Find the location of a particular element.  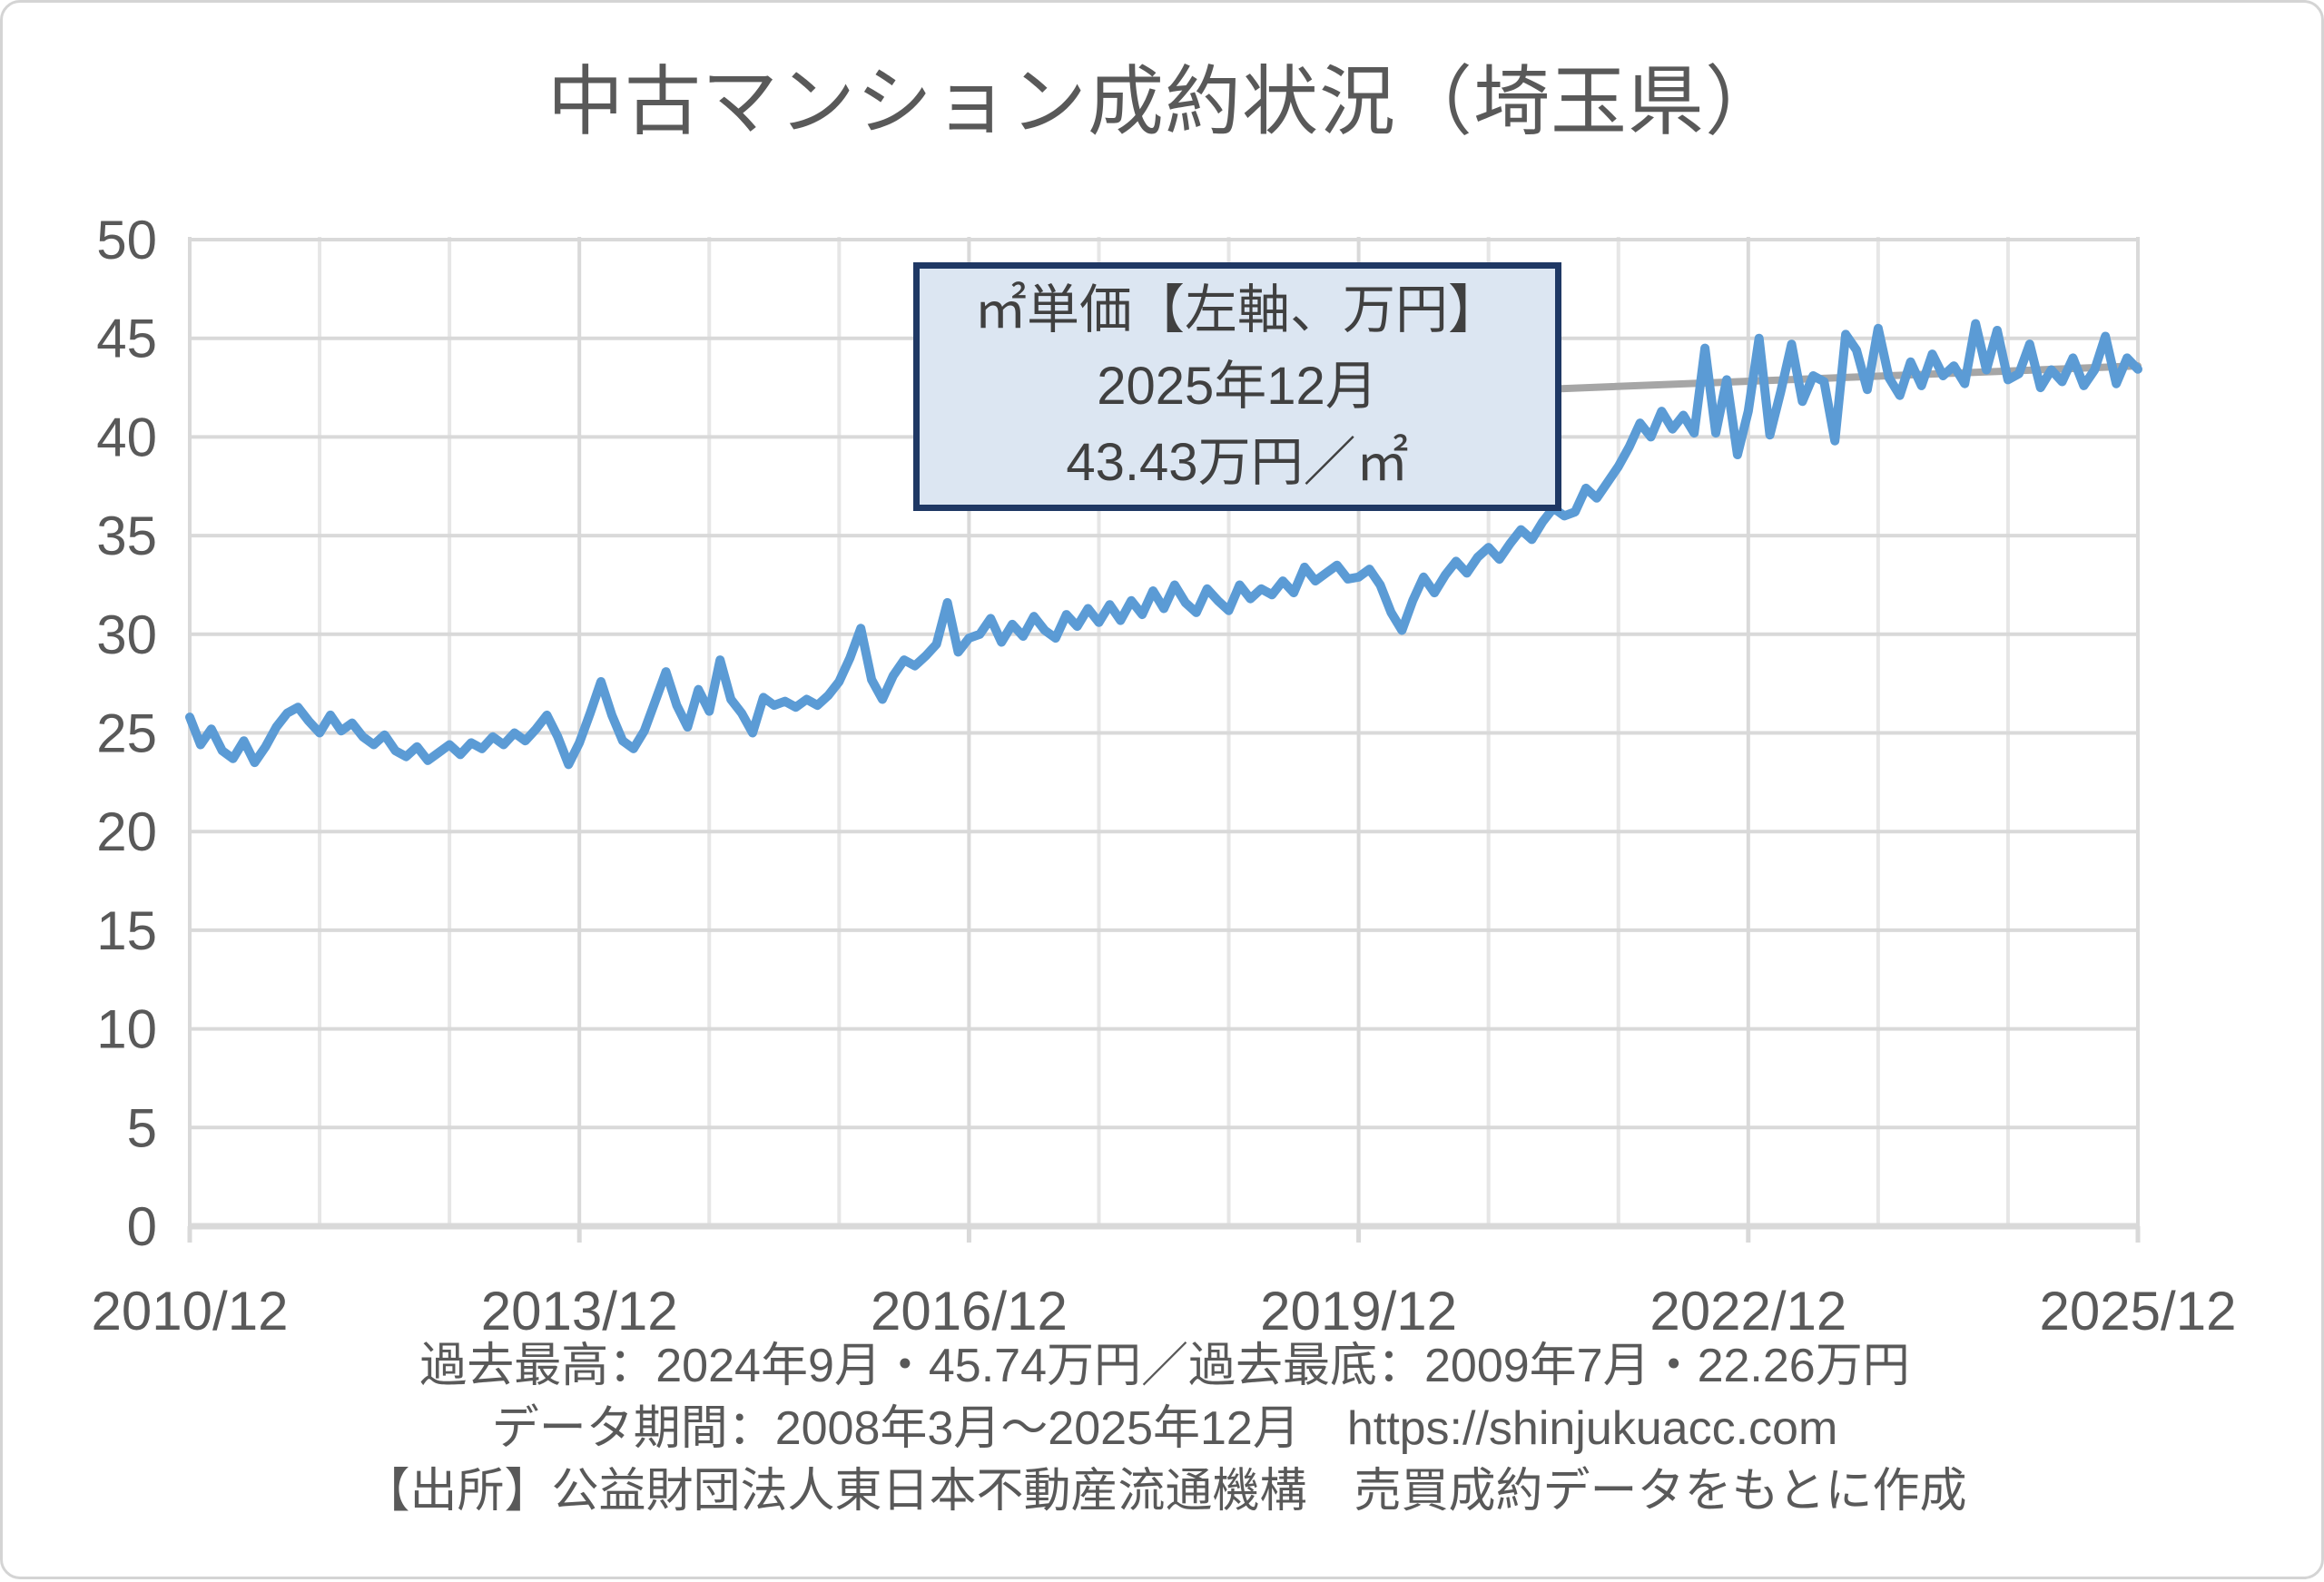

annotation-box: ㎡単価【左軸、万円】 2025年12月 43.43万円／㎡ is located at coordinates (1237, 386).